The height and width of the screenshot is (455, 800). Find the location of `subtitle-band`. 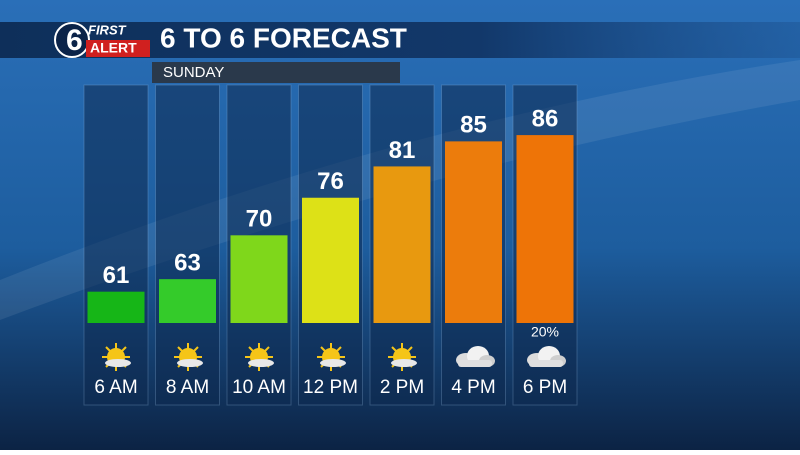

subtitle-band is located at coordinates (276, 72).